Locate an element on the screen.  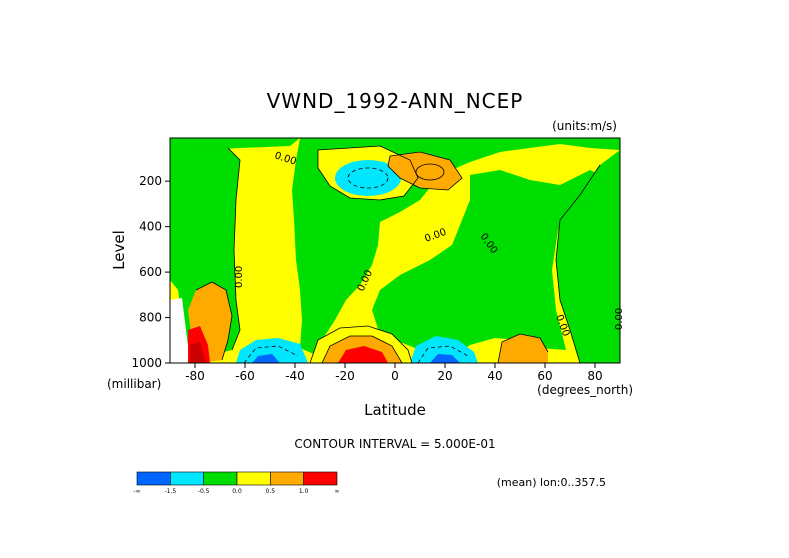
colorbar-label: ∞ is located at coordinates (337, 491).